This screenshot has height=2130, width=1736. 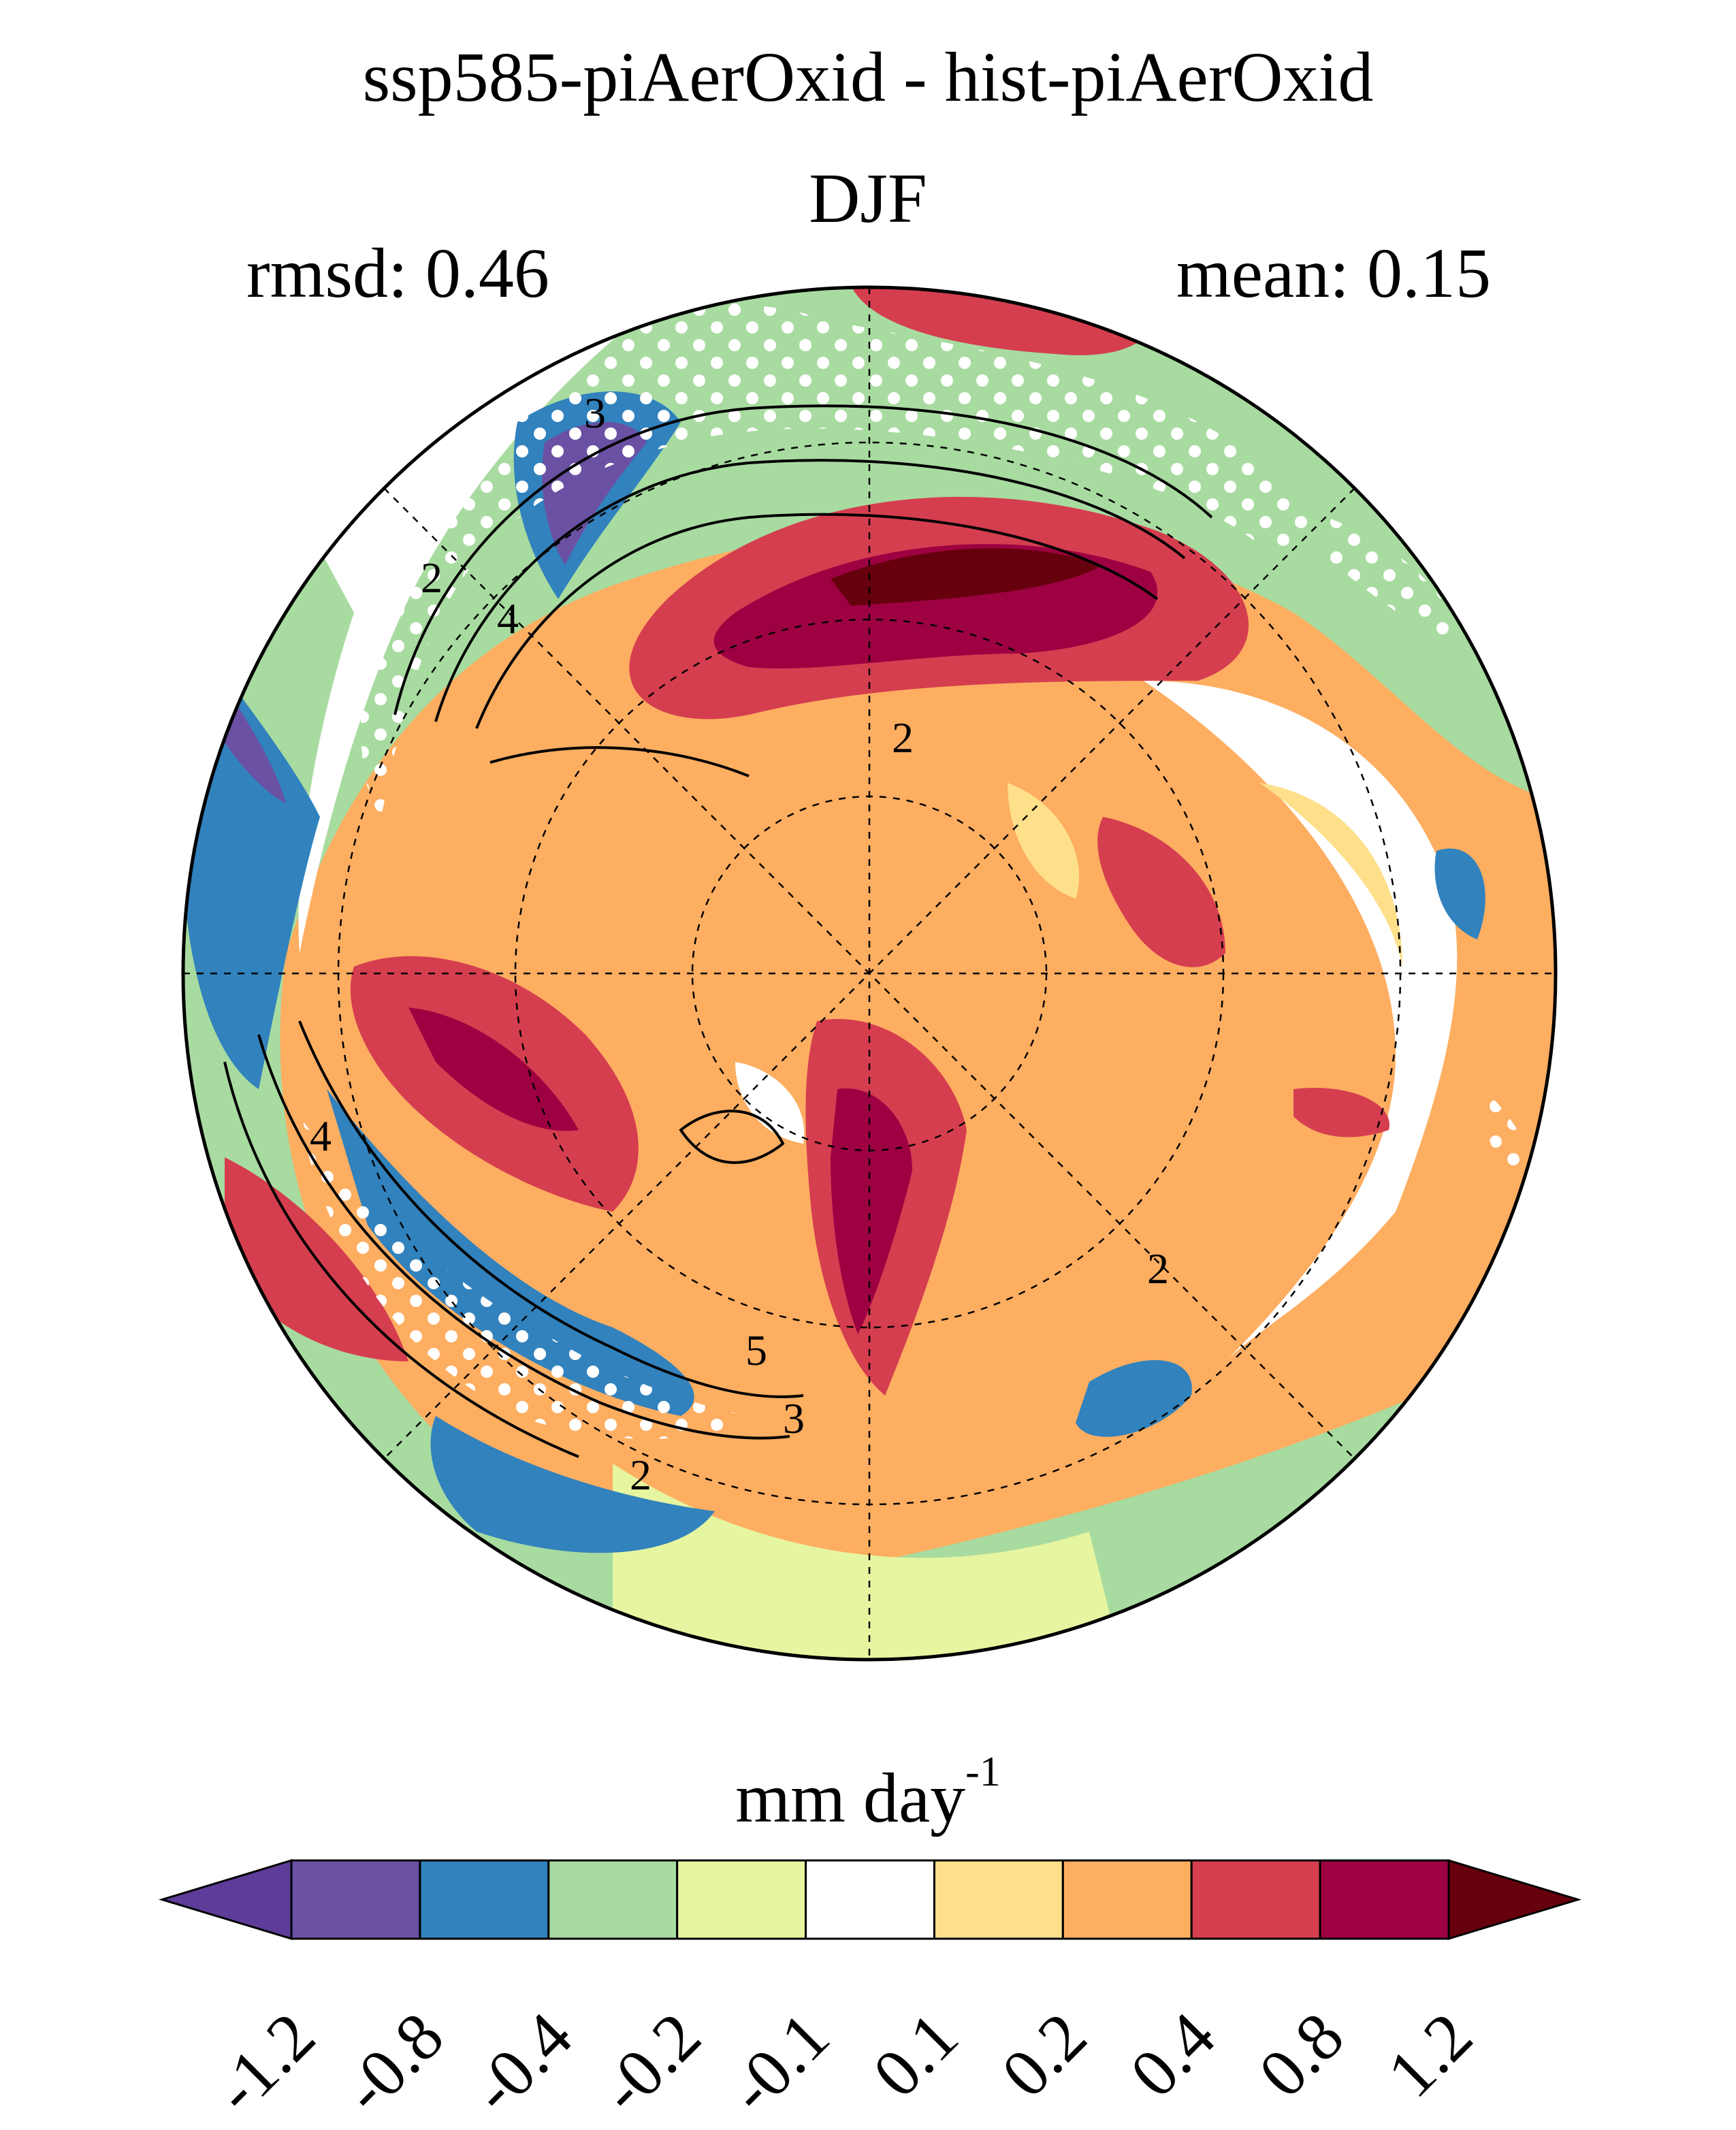 I want to click on colorbar-extend-high, so click(x=1514, y=1899).